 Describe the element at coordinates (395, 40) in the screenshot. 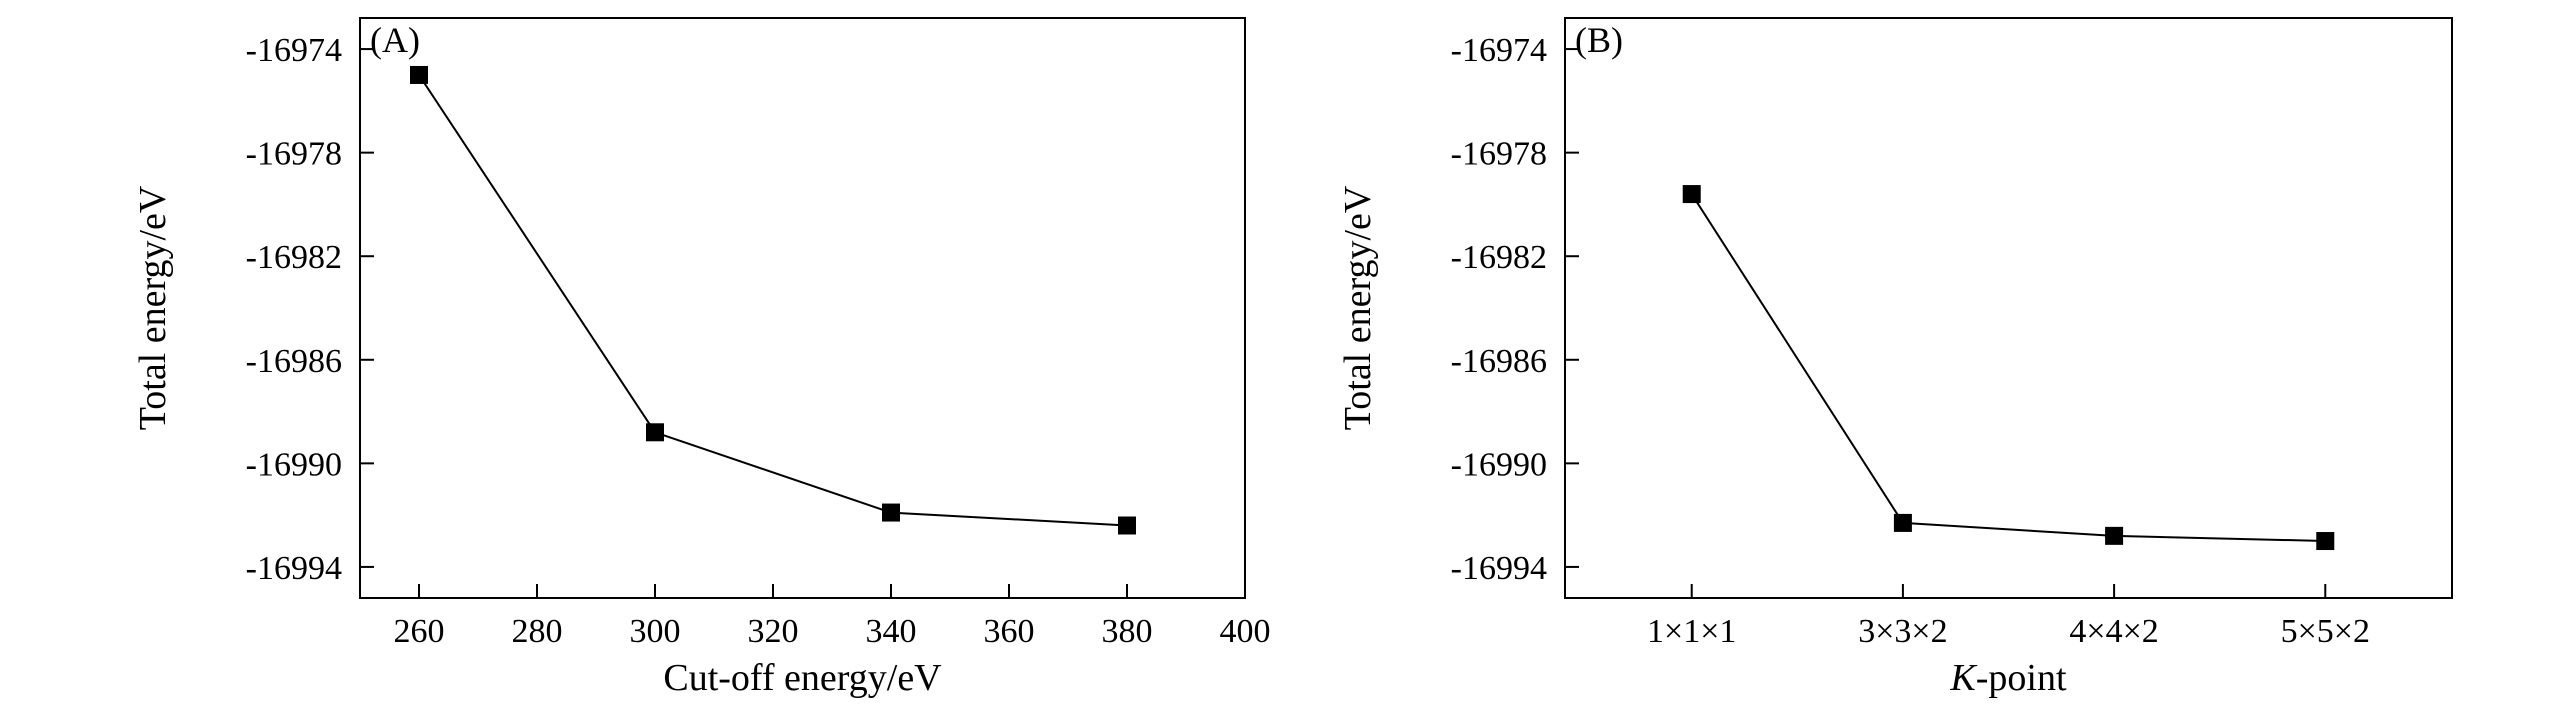

I see `panel-label: (A)` at that location.